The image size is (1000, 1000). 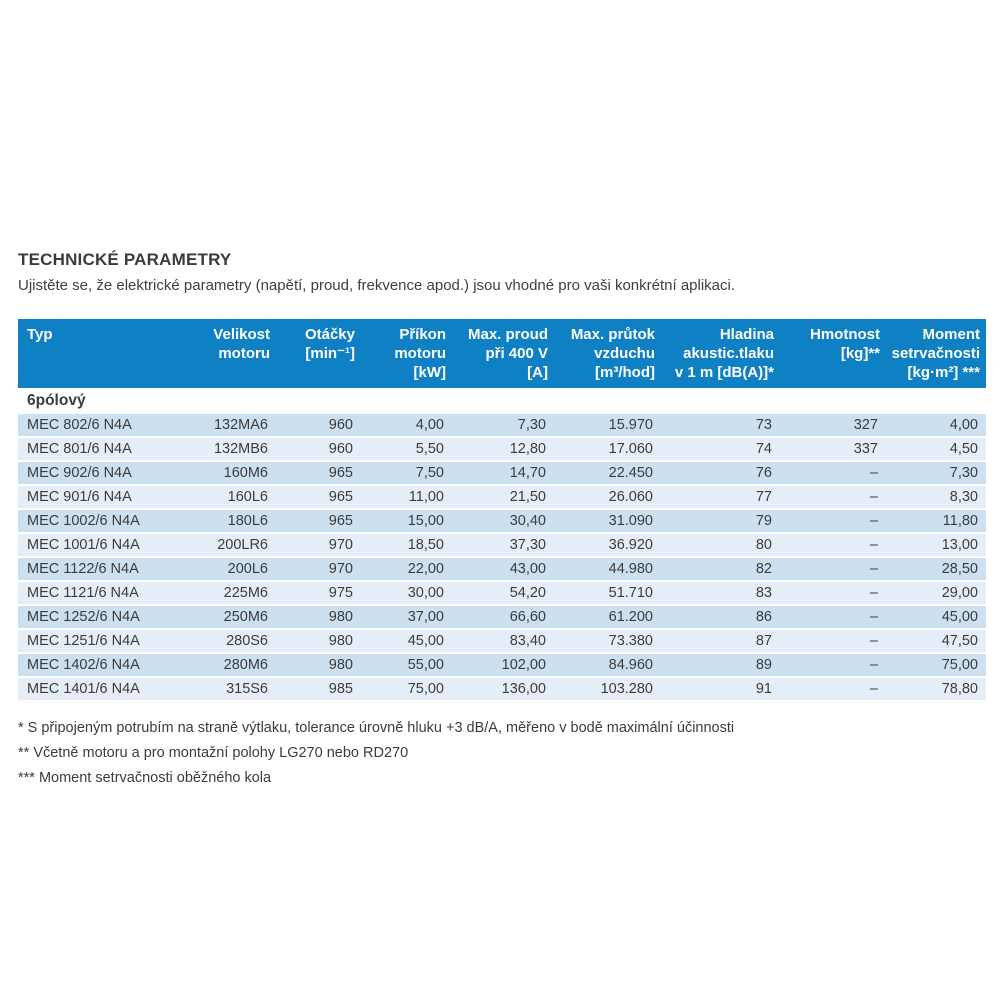 What do you see at coordinates (100, 521) in the screenshot?
I see `cell-type: MEC 1002/6 N4A` at bounding box center [100, 521].